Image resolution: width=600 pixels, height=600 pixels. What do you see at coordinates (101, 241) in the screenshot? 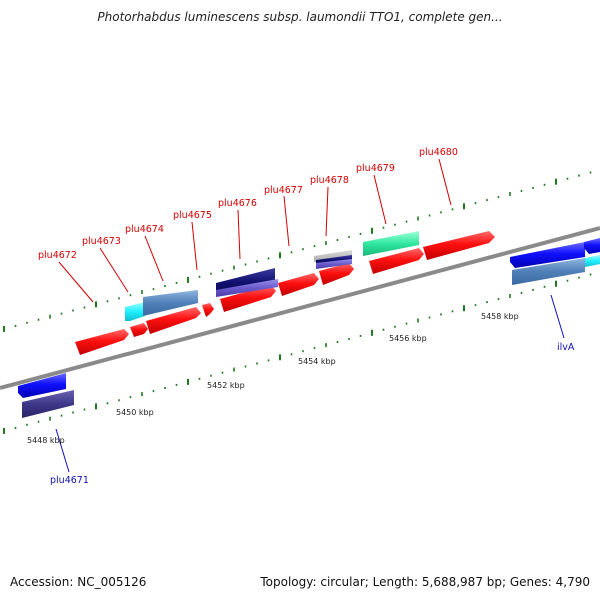
I see `gene-label-plu4673: plu4673` at bounding box center [101, 241].